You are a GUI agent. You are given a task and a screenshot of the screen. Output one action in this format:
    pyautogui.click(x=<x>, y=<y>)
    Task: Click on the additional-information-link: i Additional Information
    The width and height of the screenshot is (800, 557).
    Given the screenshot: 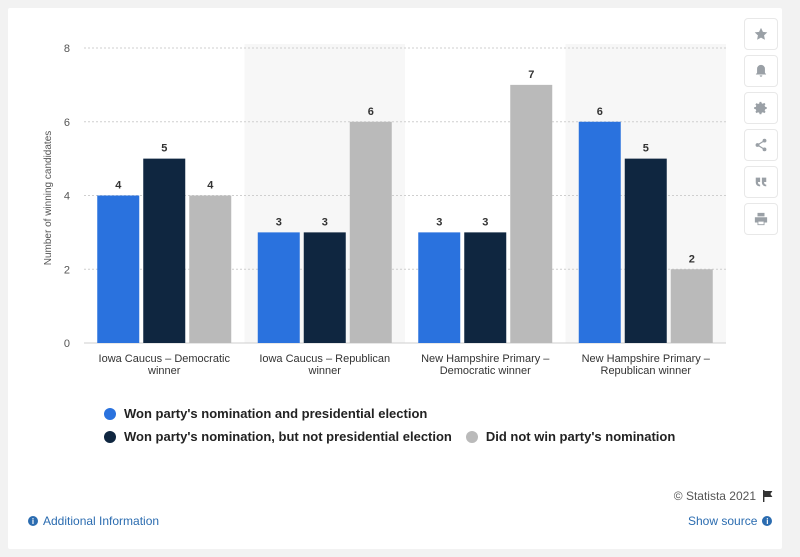 What is the action you would take?
    pyautogui.click(x=93, y=521)
    